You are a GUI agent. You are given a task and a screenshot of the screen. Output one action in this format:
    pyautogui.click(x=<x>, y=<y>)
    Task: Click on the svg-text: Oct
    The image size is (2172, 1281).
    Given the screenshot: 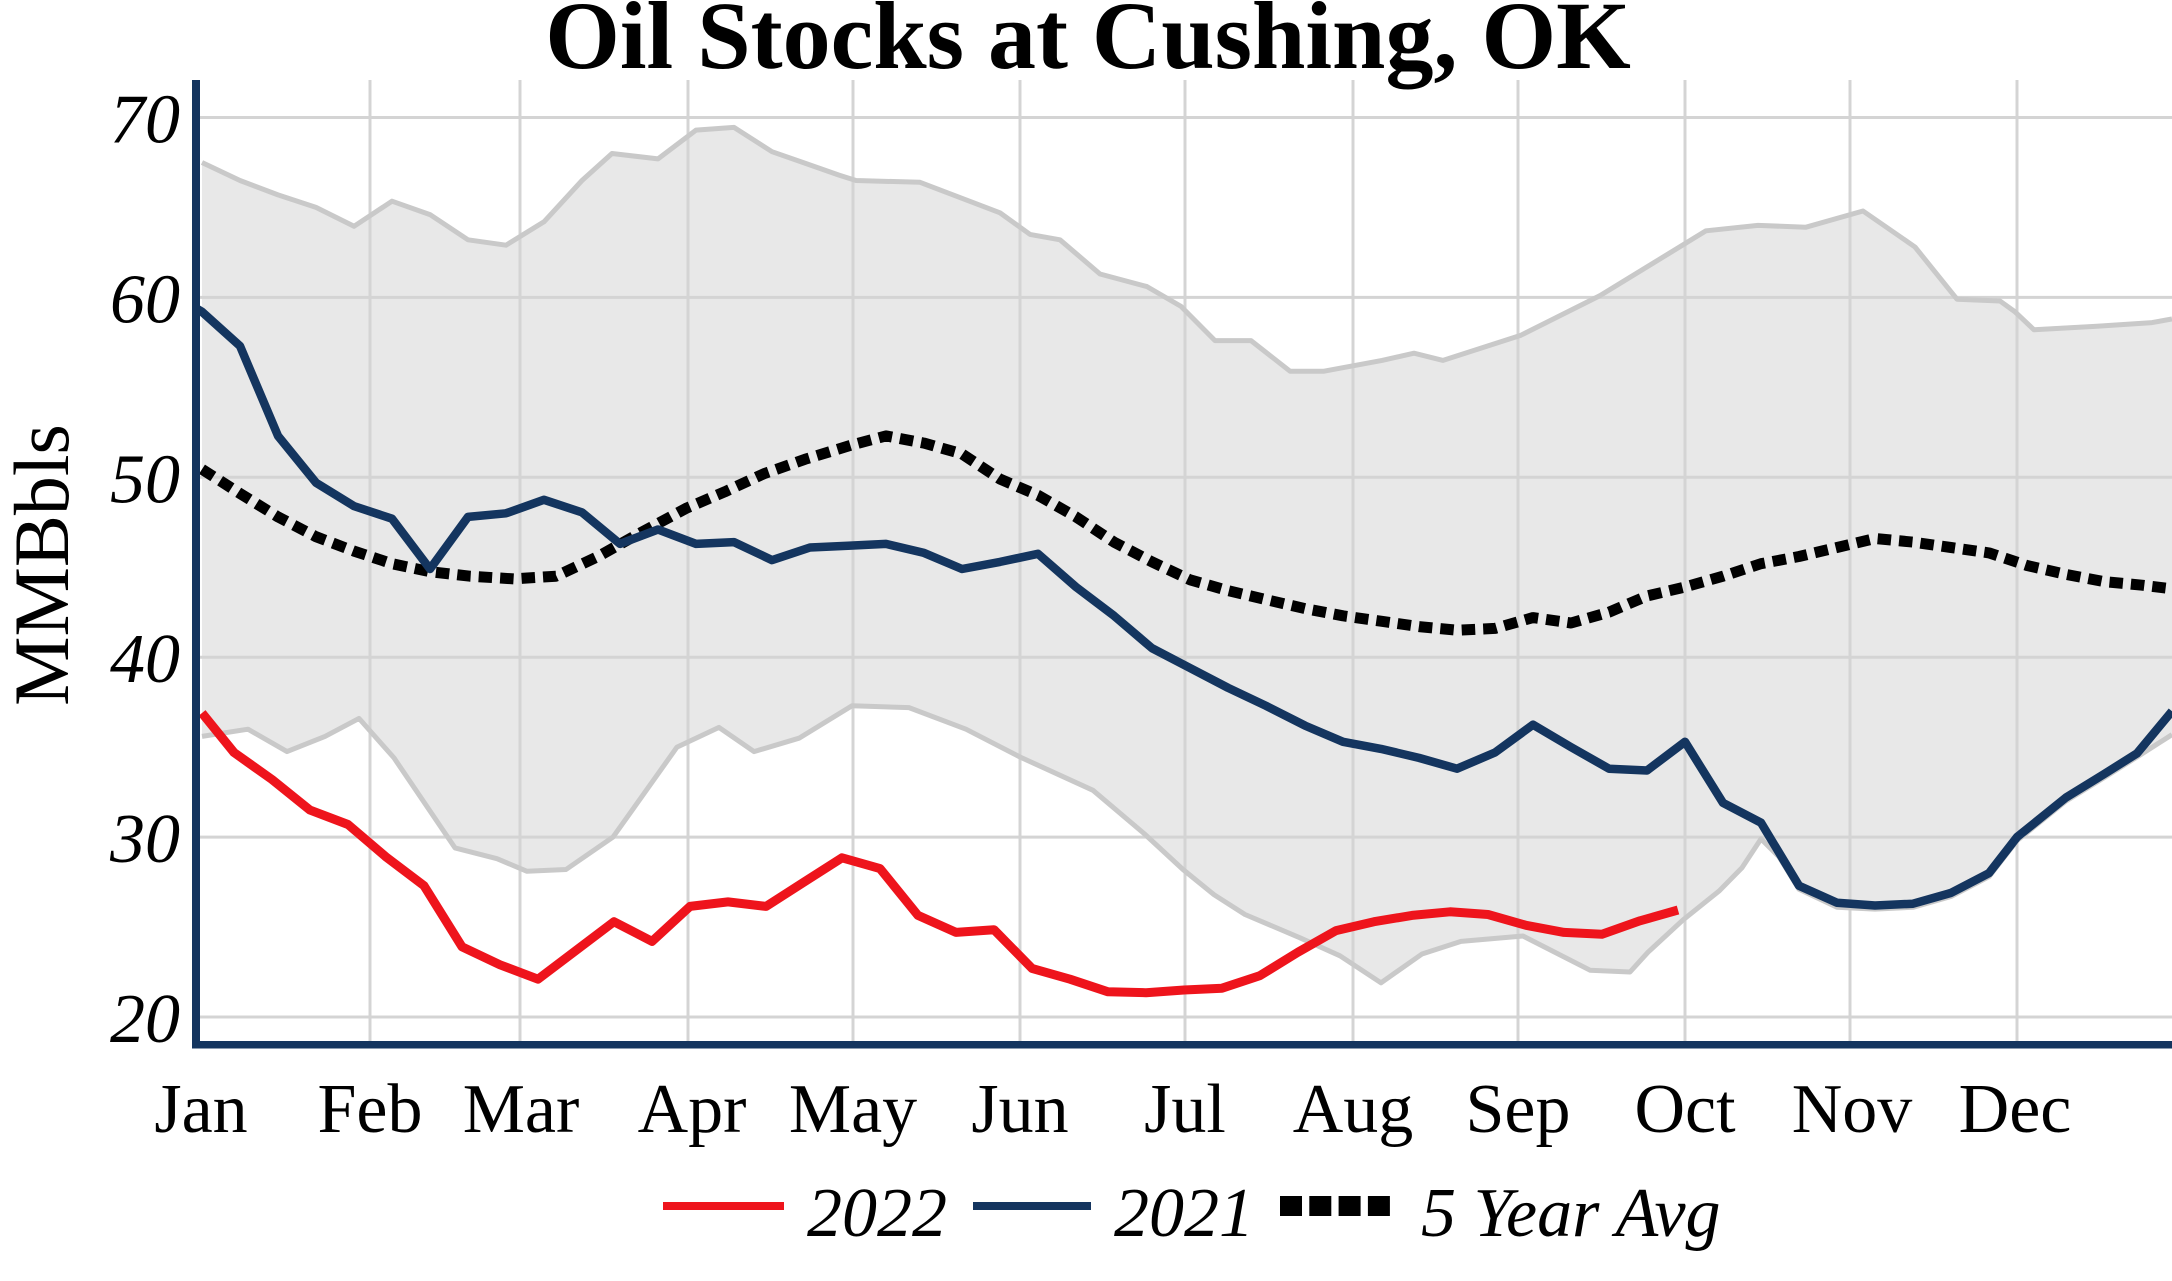 What is the action you would take?
    pyautogui.click(x=1685, y=1109)
    